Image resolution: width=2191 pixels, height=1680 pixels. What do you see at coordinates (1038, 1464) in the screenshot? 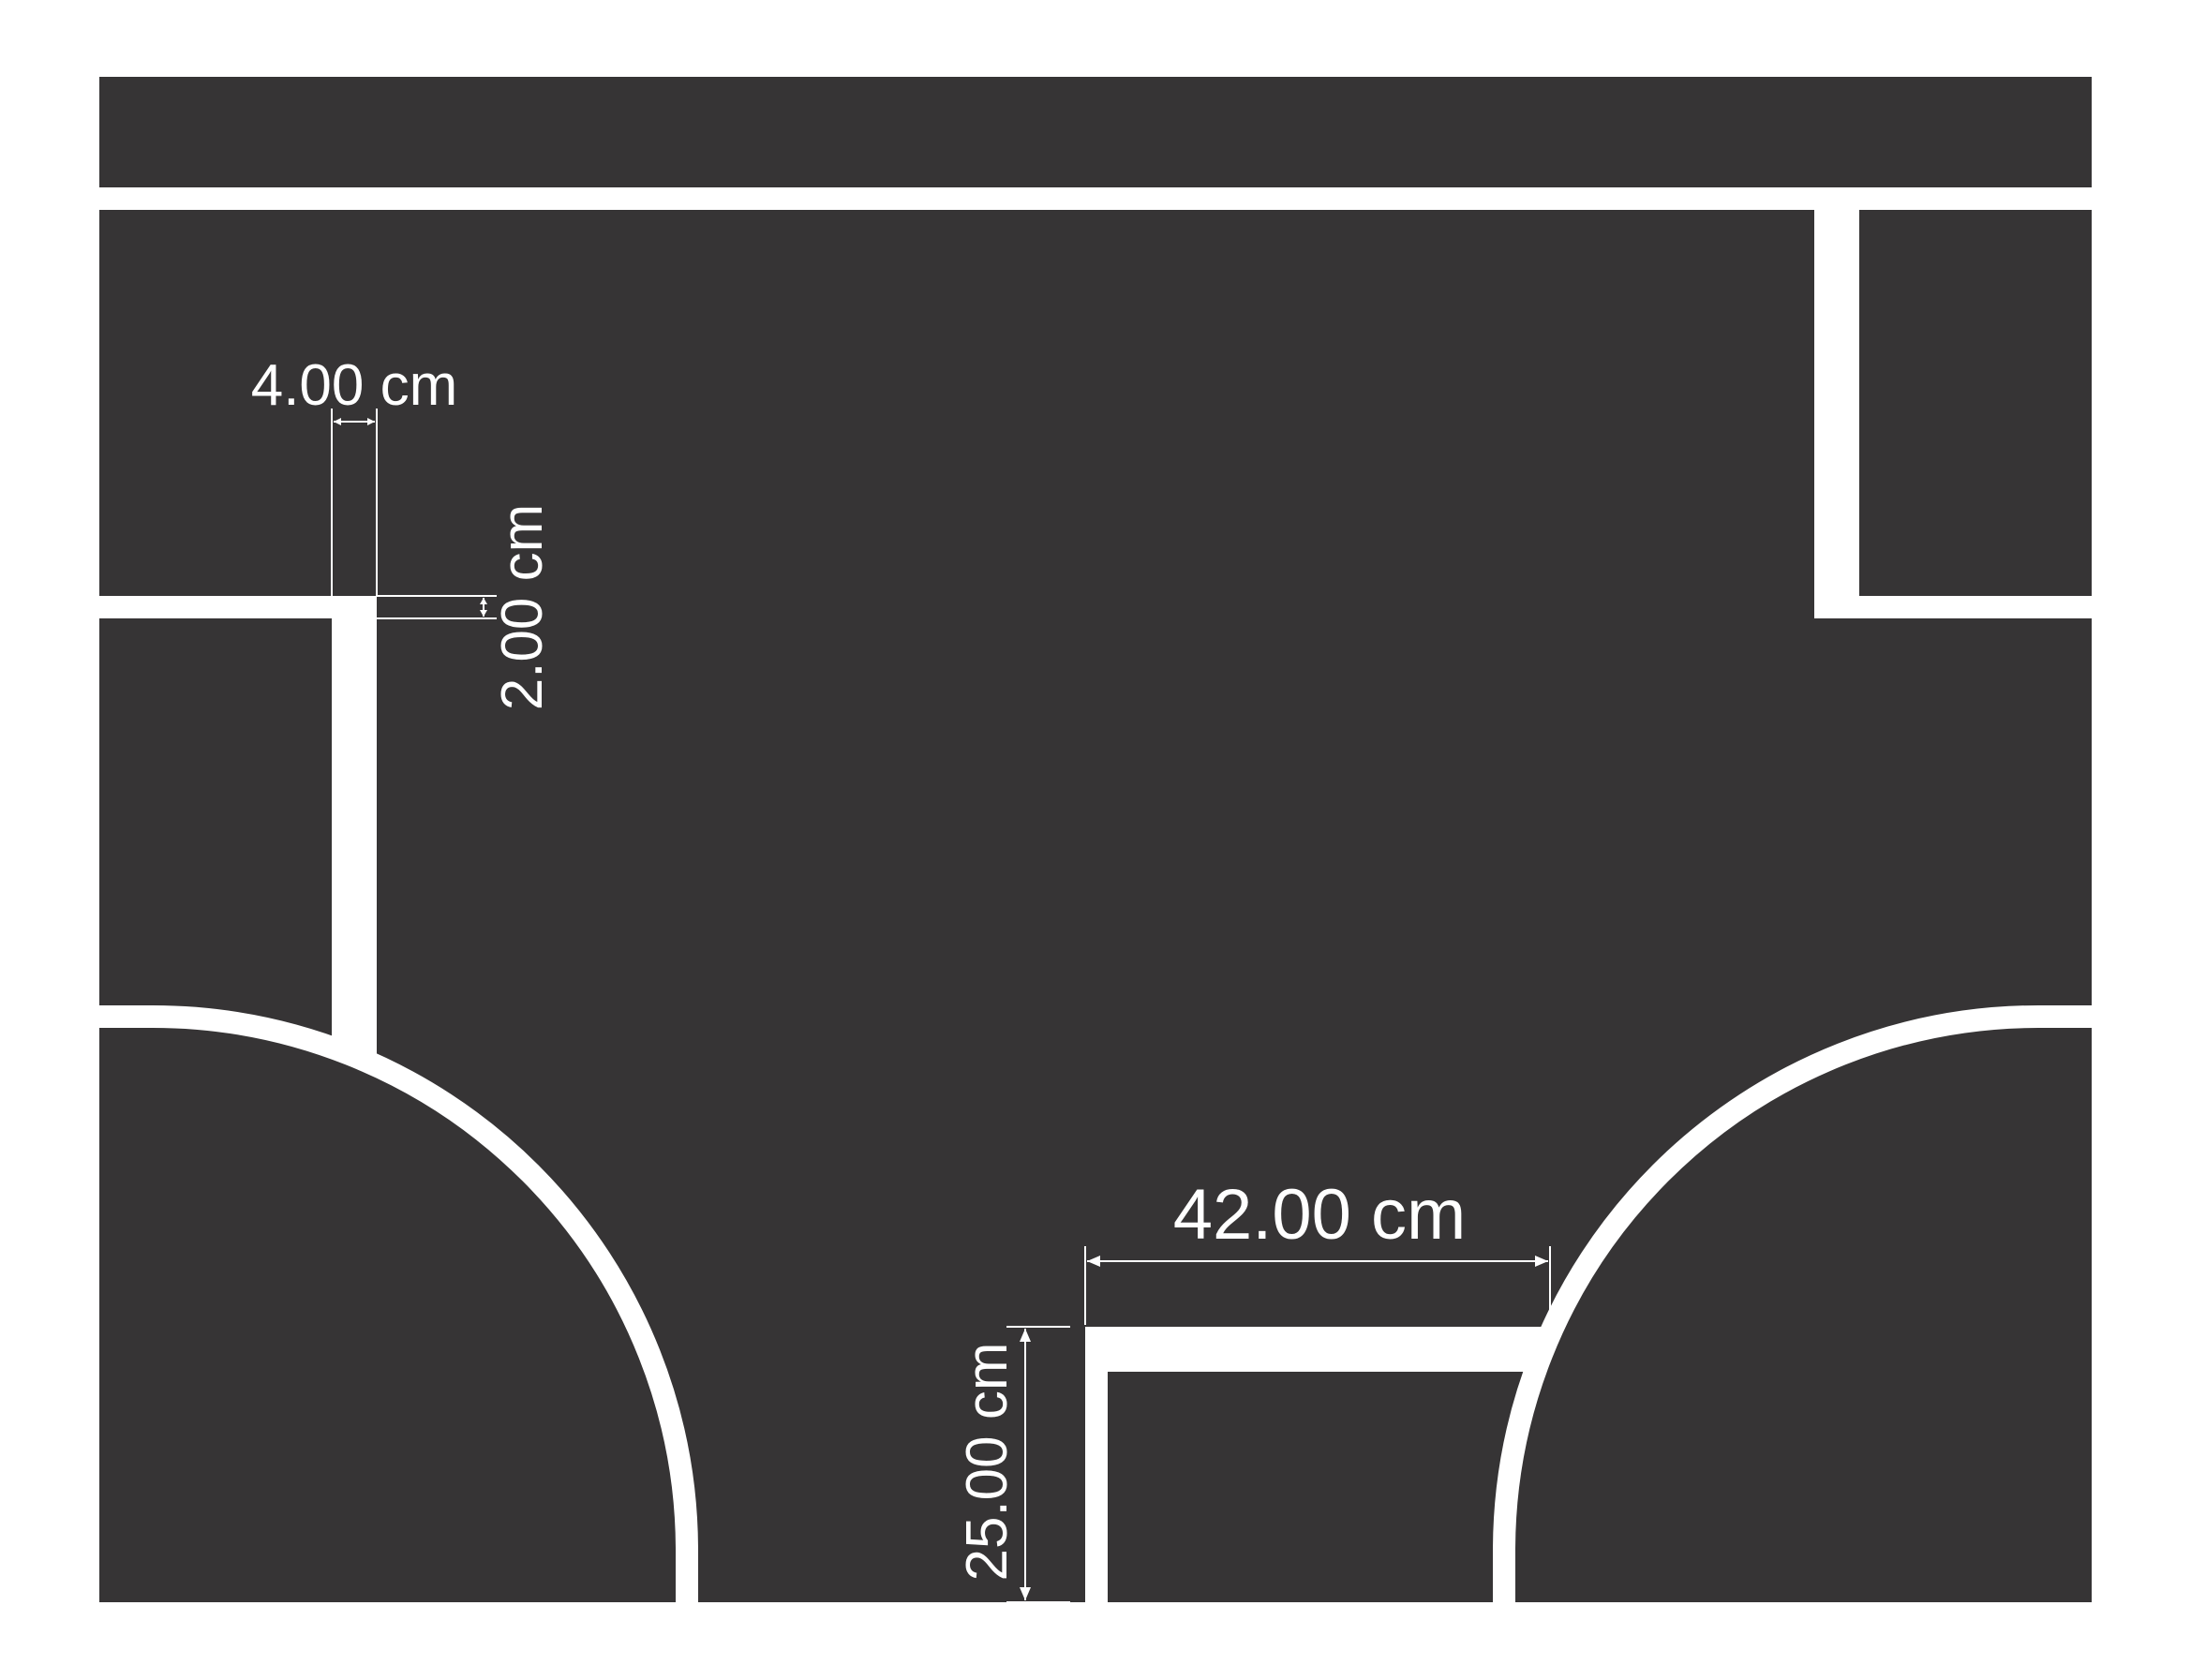
I see `dimension-box-height` at bounding box center [1038, 1464].